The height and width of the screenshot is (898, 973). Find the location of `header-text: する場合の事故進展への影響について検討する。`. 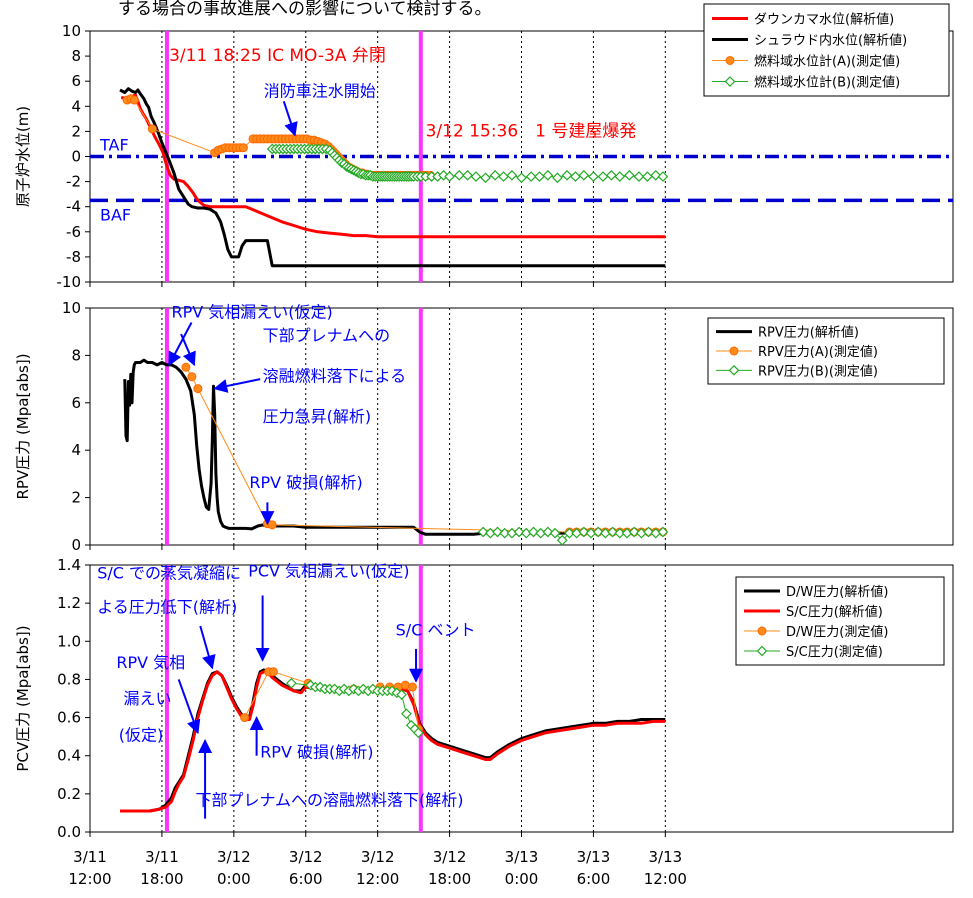

header-text: する場合の事故進展への影響について検討する。 is located at coordinates (305, 9).